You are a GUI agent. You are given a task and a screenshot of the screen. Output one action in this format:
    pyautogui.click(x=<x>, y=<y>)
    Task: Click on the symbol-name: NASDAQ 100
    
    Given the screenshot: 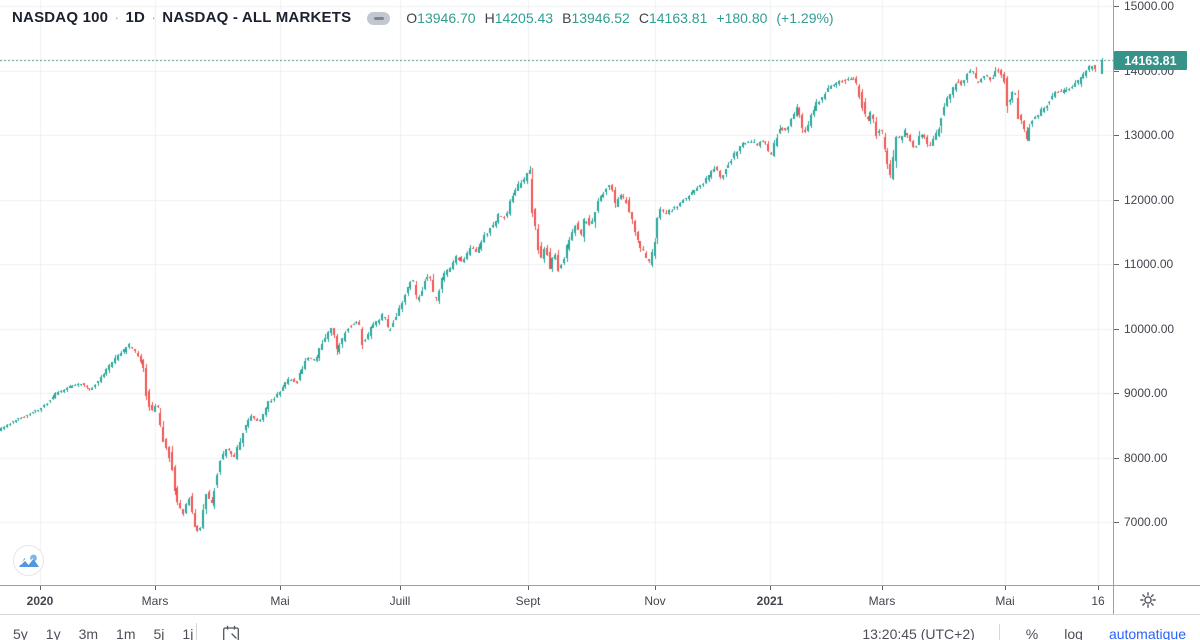 What is the action you would take?
    pyautogui.click(x=60, y=17)
    